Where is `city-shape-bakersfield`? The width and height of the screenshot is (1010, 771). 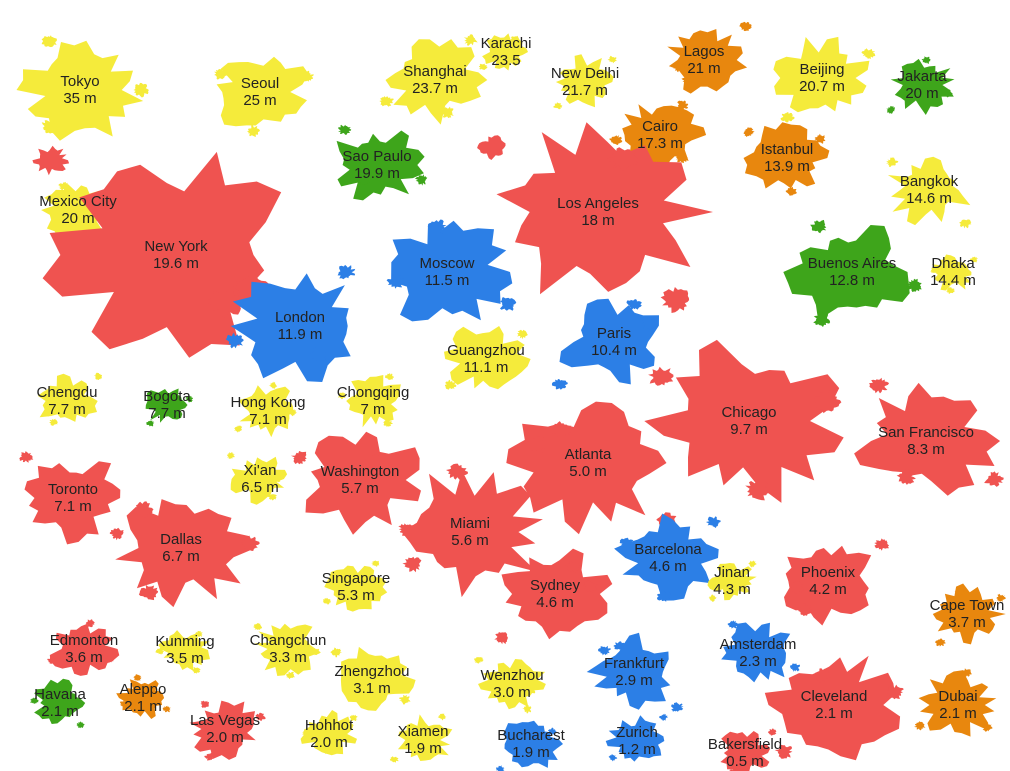
city-shape-bakersfield is located at coordinates (745, 751).